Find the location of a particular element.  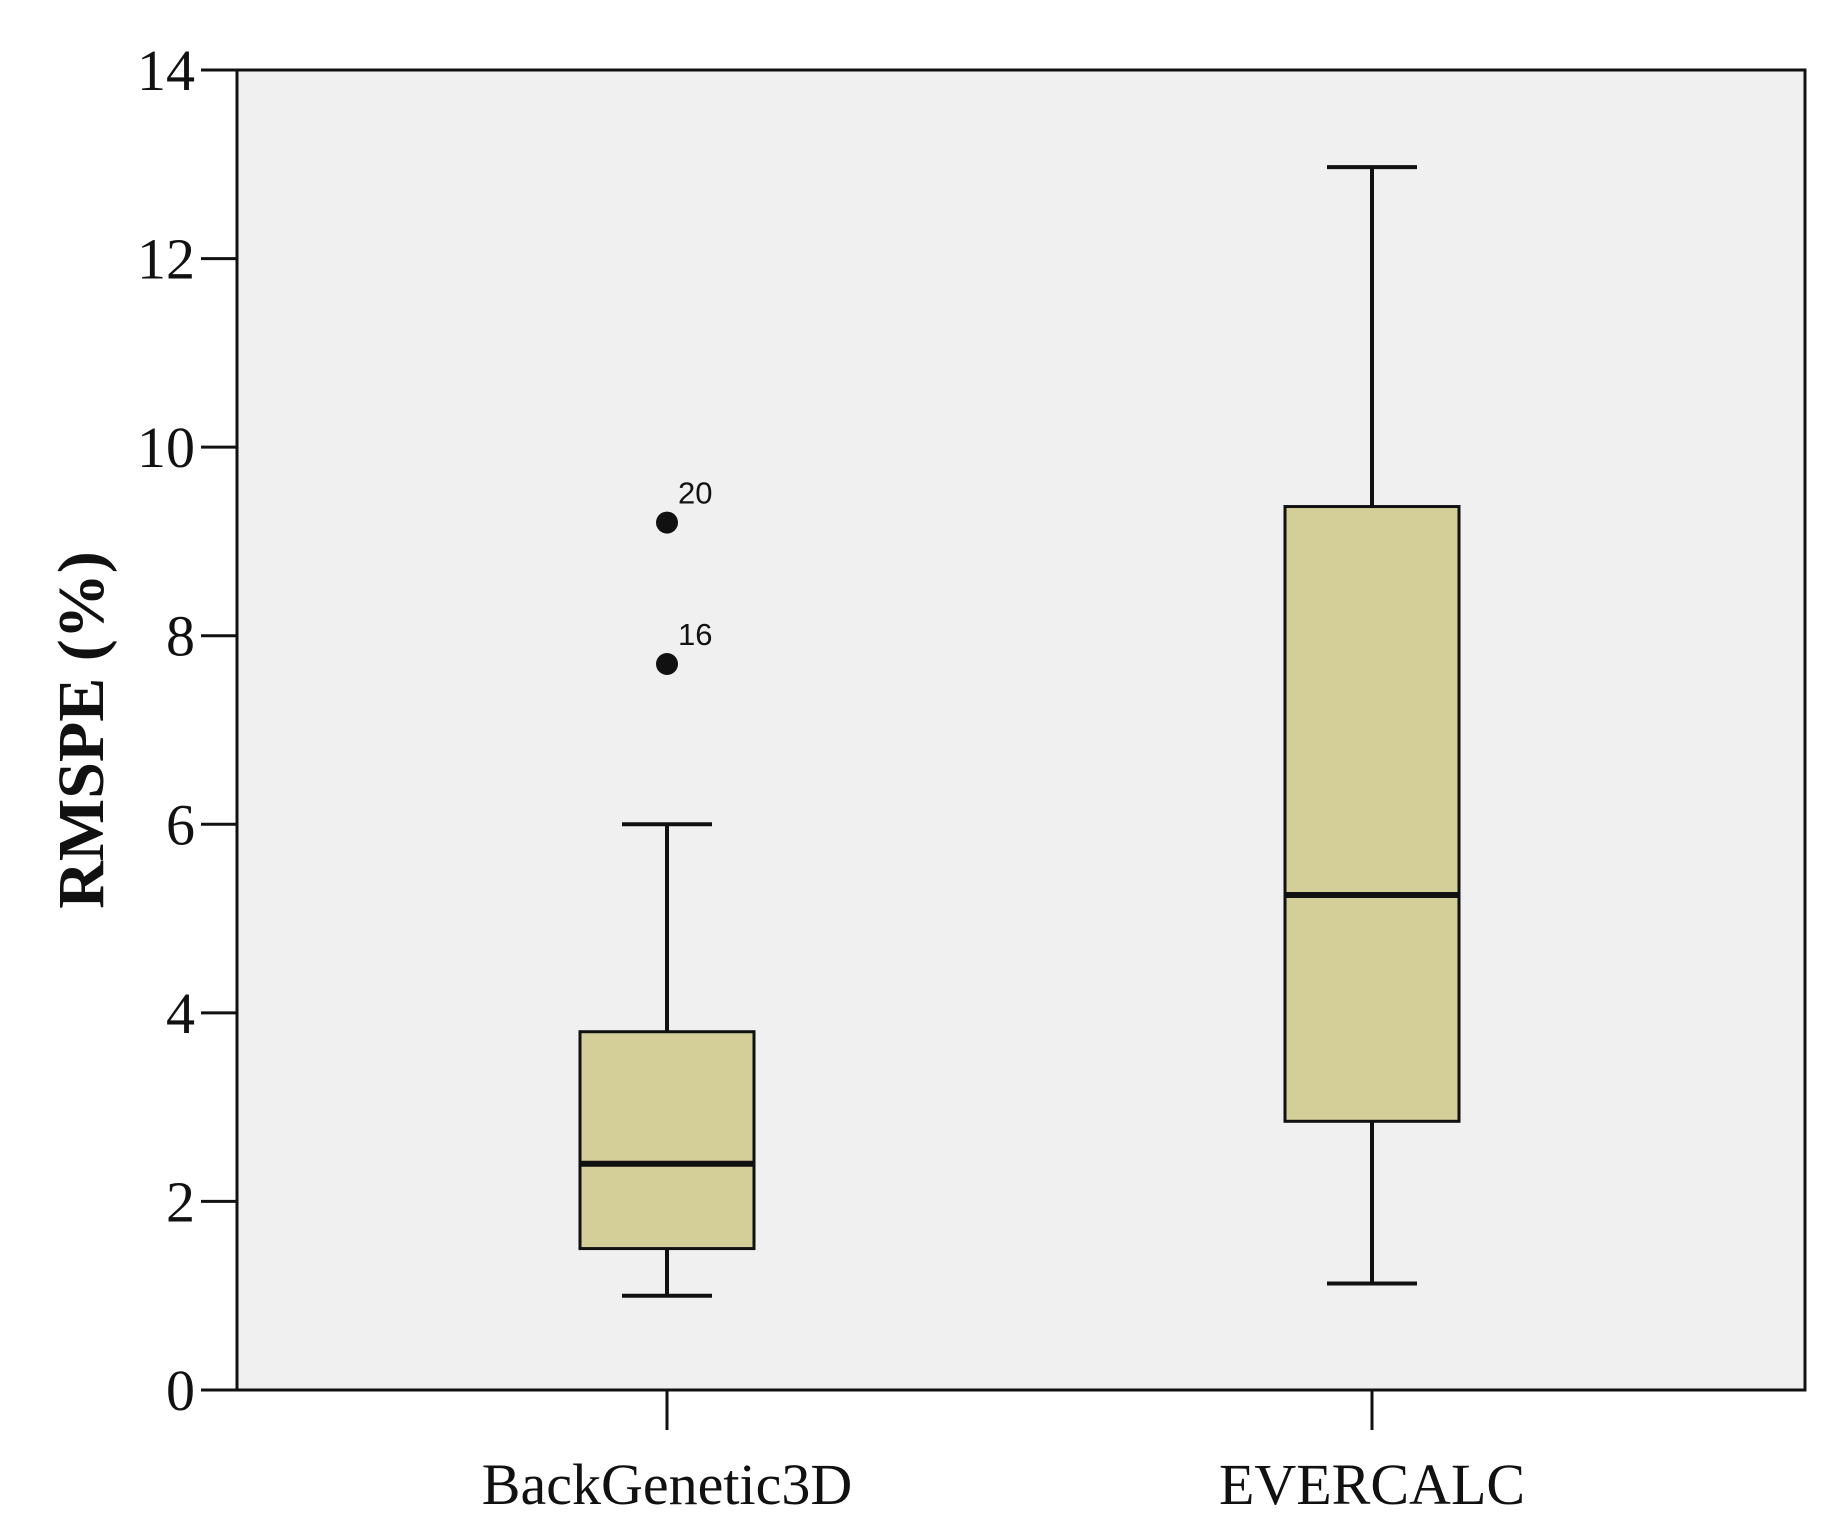

y-tick-label-8: 8 is located at coordinates (180, 636).